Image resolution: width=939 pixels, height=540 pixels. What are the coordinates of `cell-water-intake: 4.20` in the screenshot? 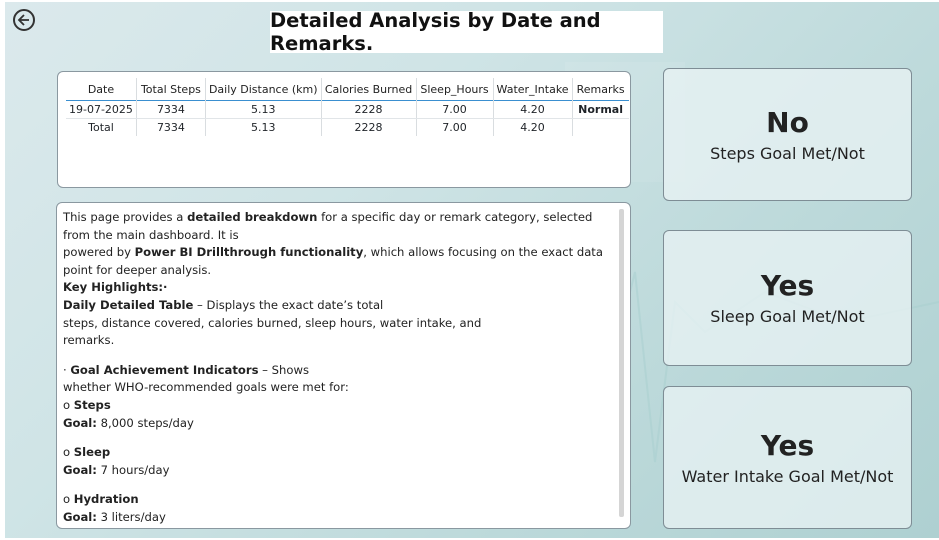 It's located at (532, 109).